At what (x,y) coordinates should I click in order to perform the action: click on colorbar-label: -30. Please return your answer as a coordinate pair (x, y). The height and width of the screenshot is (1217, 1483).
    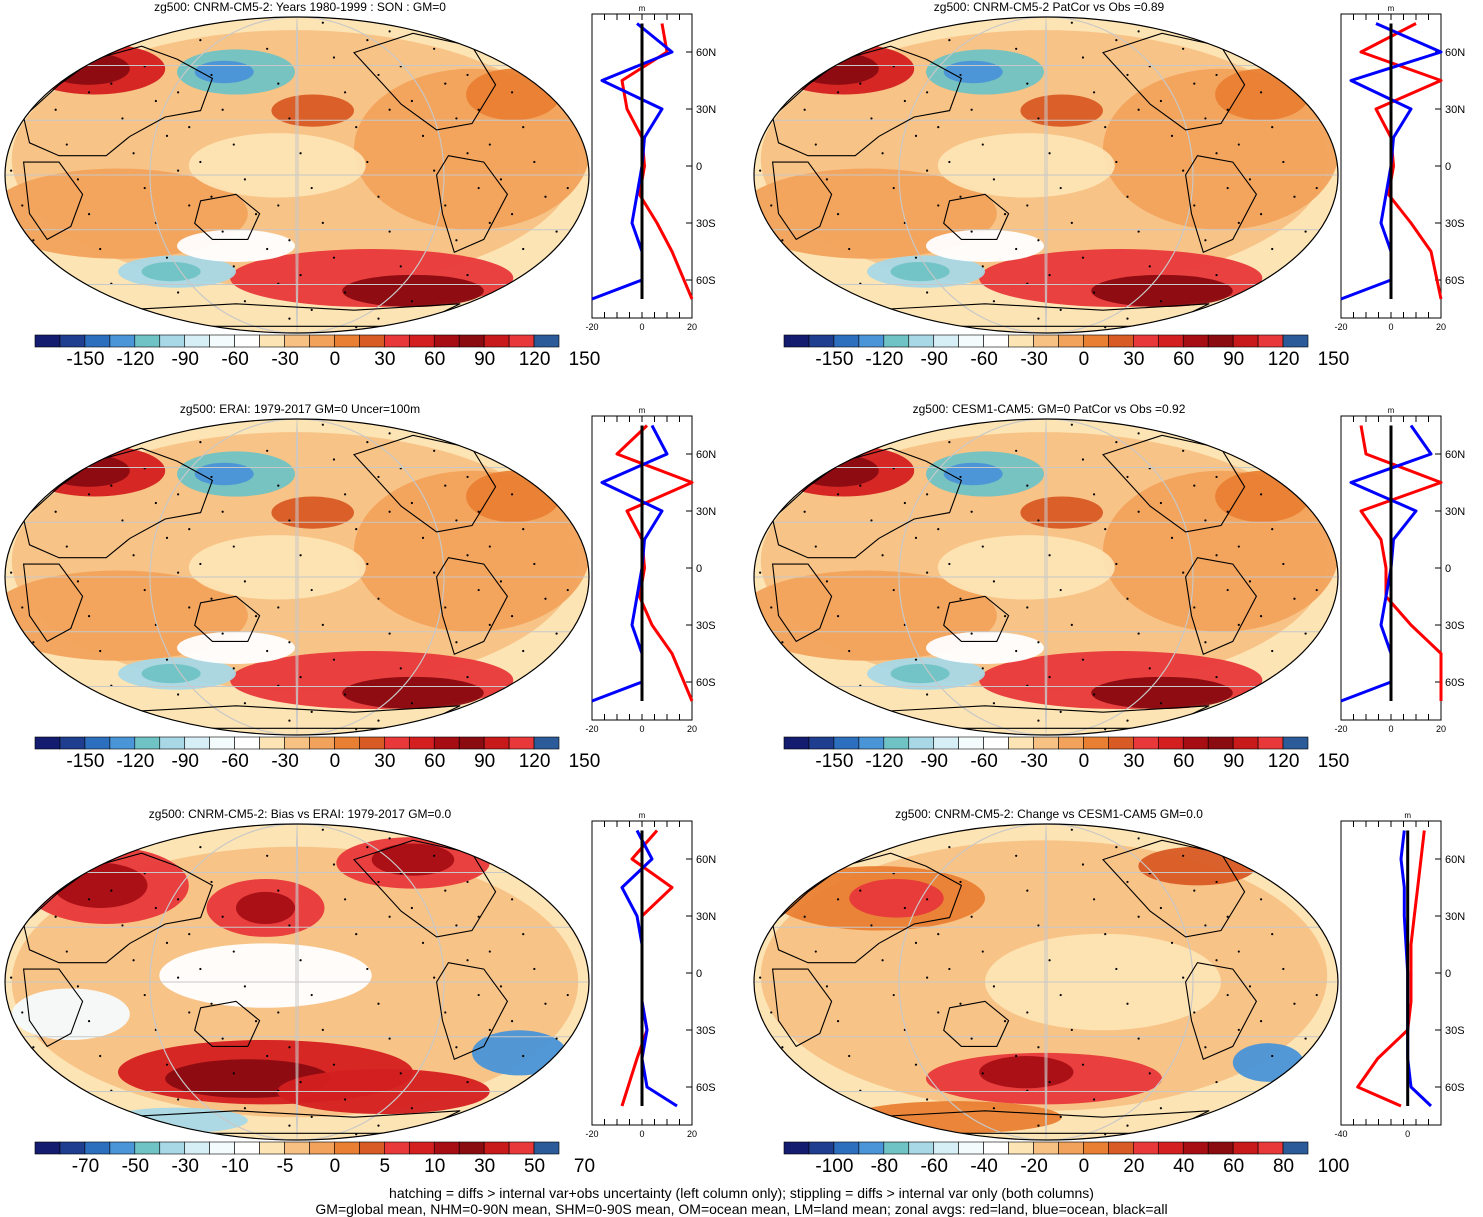
    Looking at the image, I should click on (185, 1166).